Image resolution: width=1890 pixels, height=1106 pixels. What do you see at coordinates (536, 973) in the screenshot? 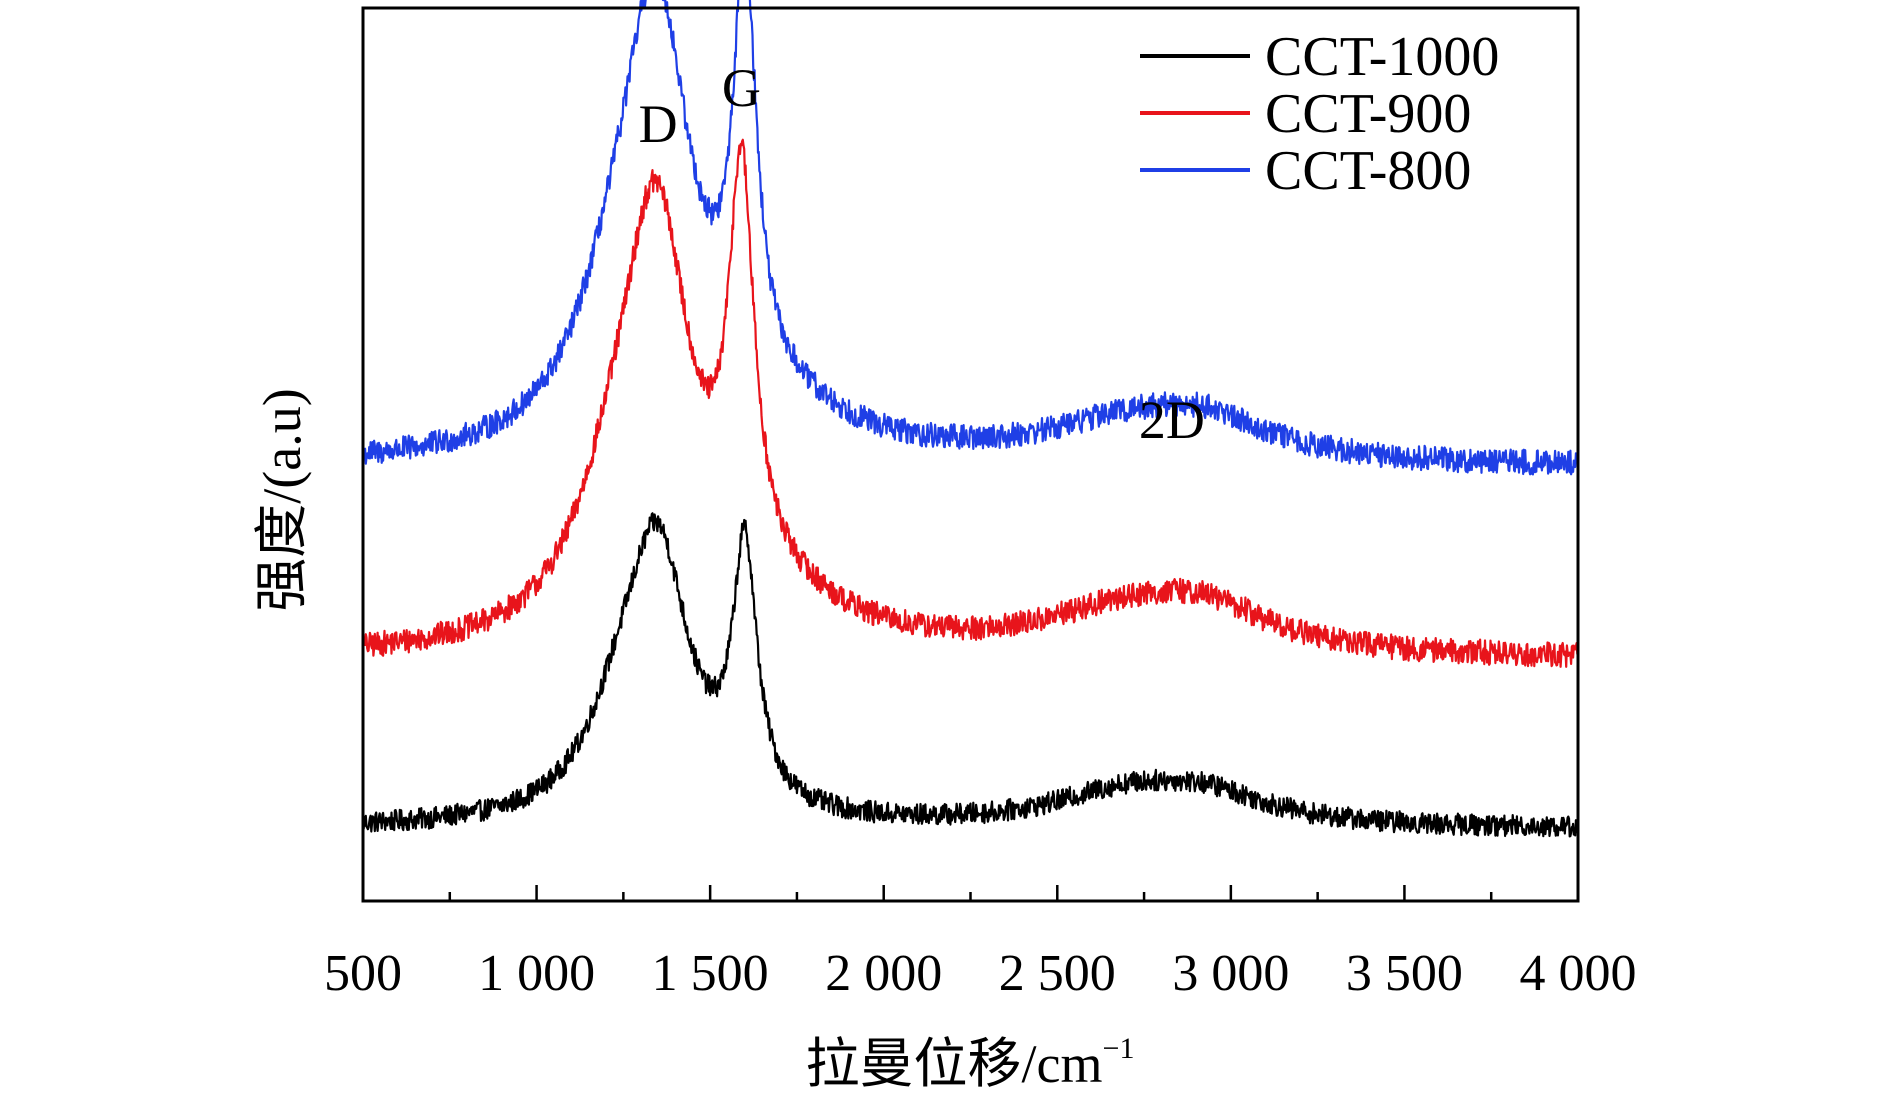
I see `x-tick-label-1000: 1 000` at bounding box center [536, 973].